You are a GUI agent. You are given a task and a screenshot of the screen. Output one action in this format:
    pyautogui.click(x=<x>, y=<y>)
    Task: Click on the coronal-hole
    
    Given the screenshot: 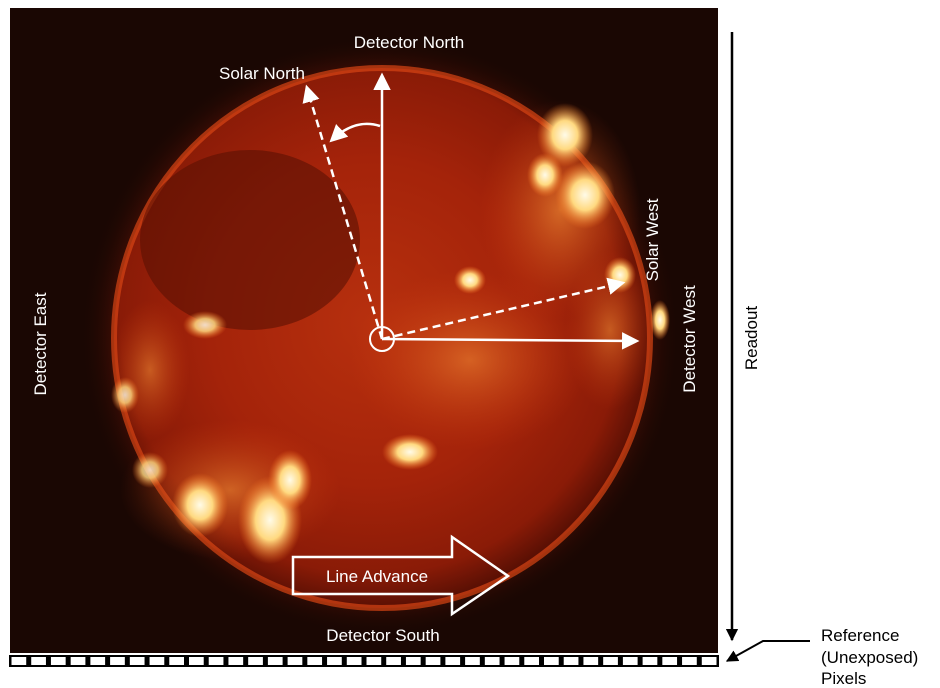 What is the action you would take?
    pyautogui.click(x=250, y=240)
    